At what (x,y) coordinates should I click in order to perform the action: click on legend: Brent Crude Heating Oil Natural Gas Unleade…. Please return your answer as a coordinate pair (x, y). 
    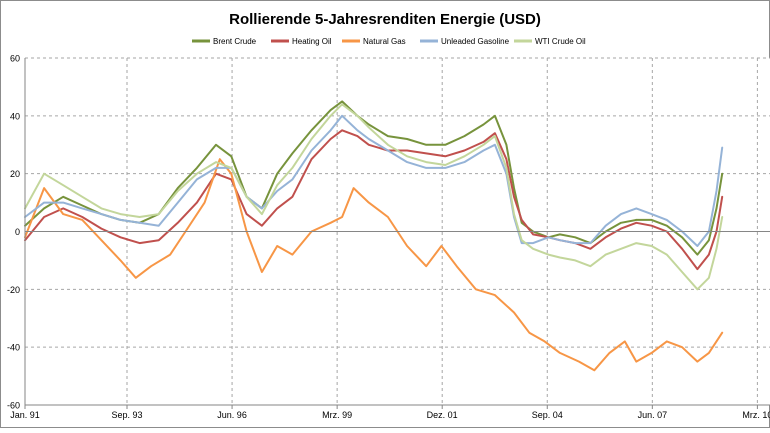
    Looking at the image, I should click on (389, 41).